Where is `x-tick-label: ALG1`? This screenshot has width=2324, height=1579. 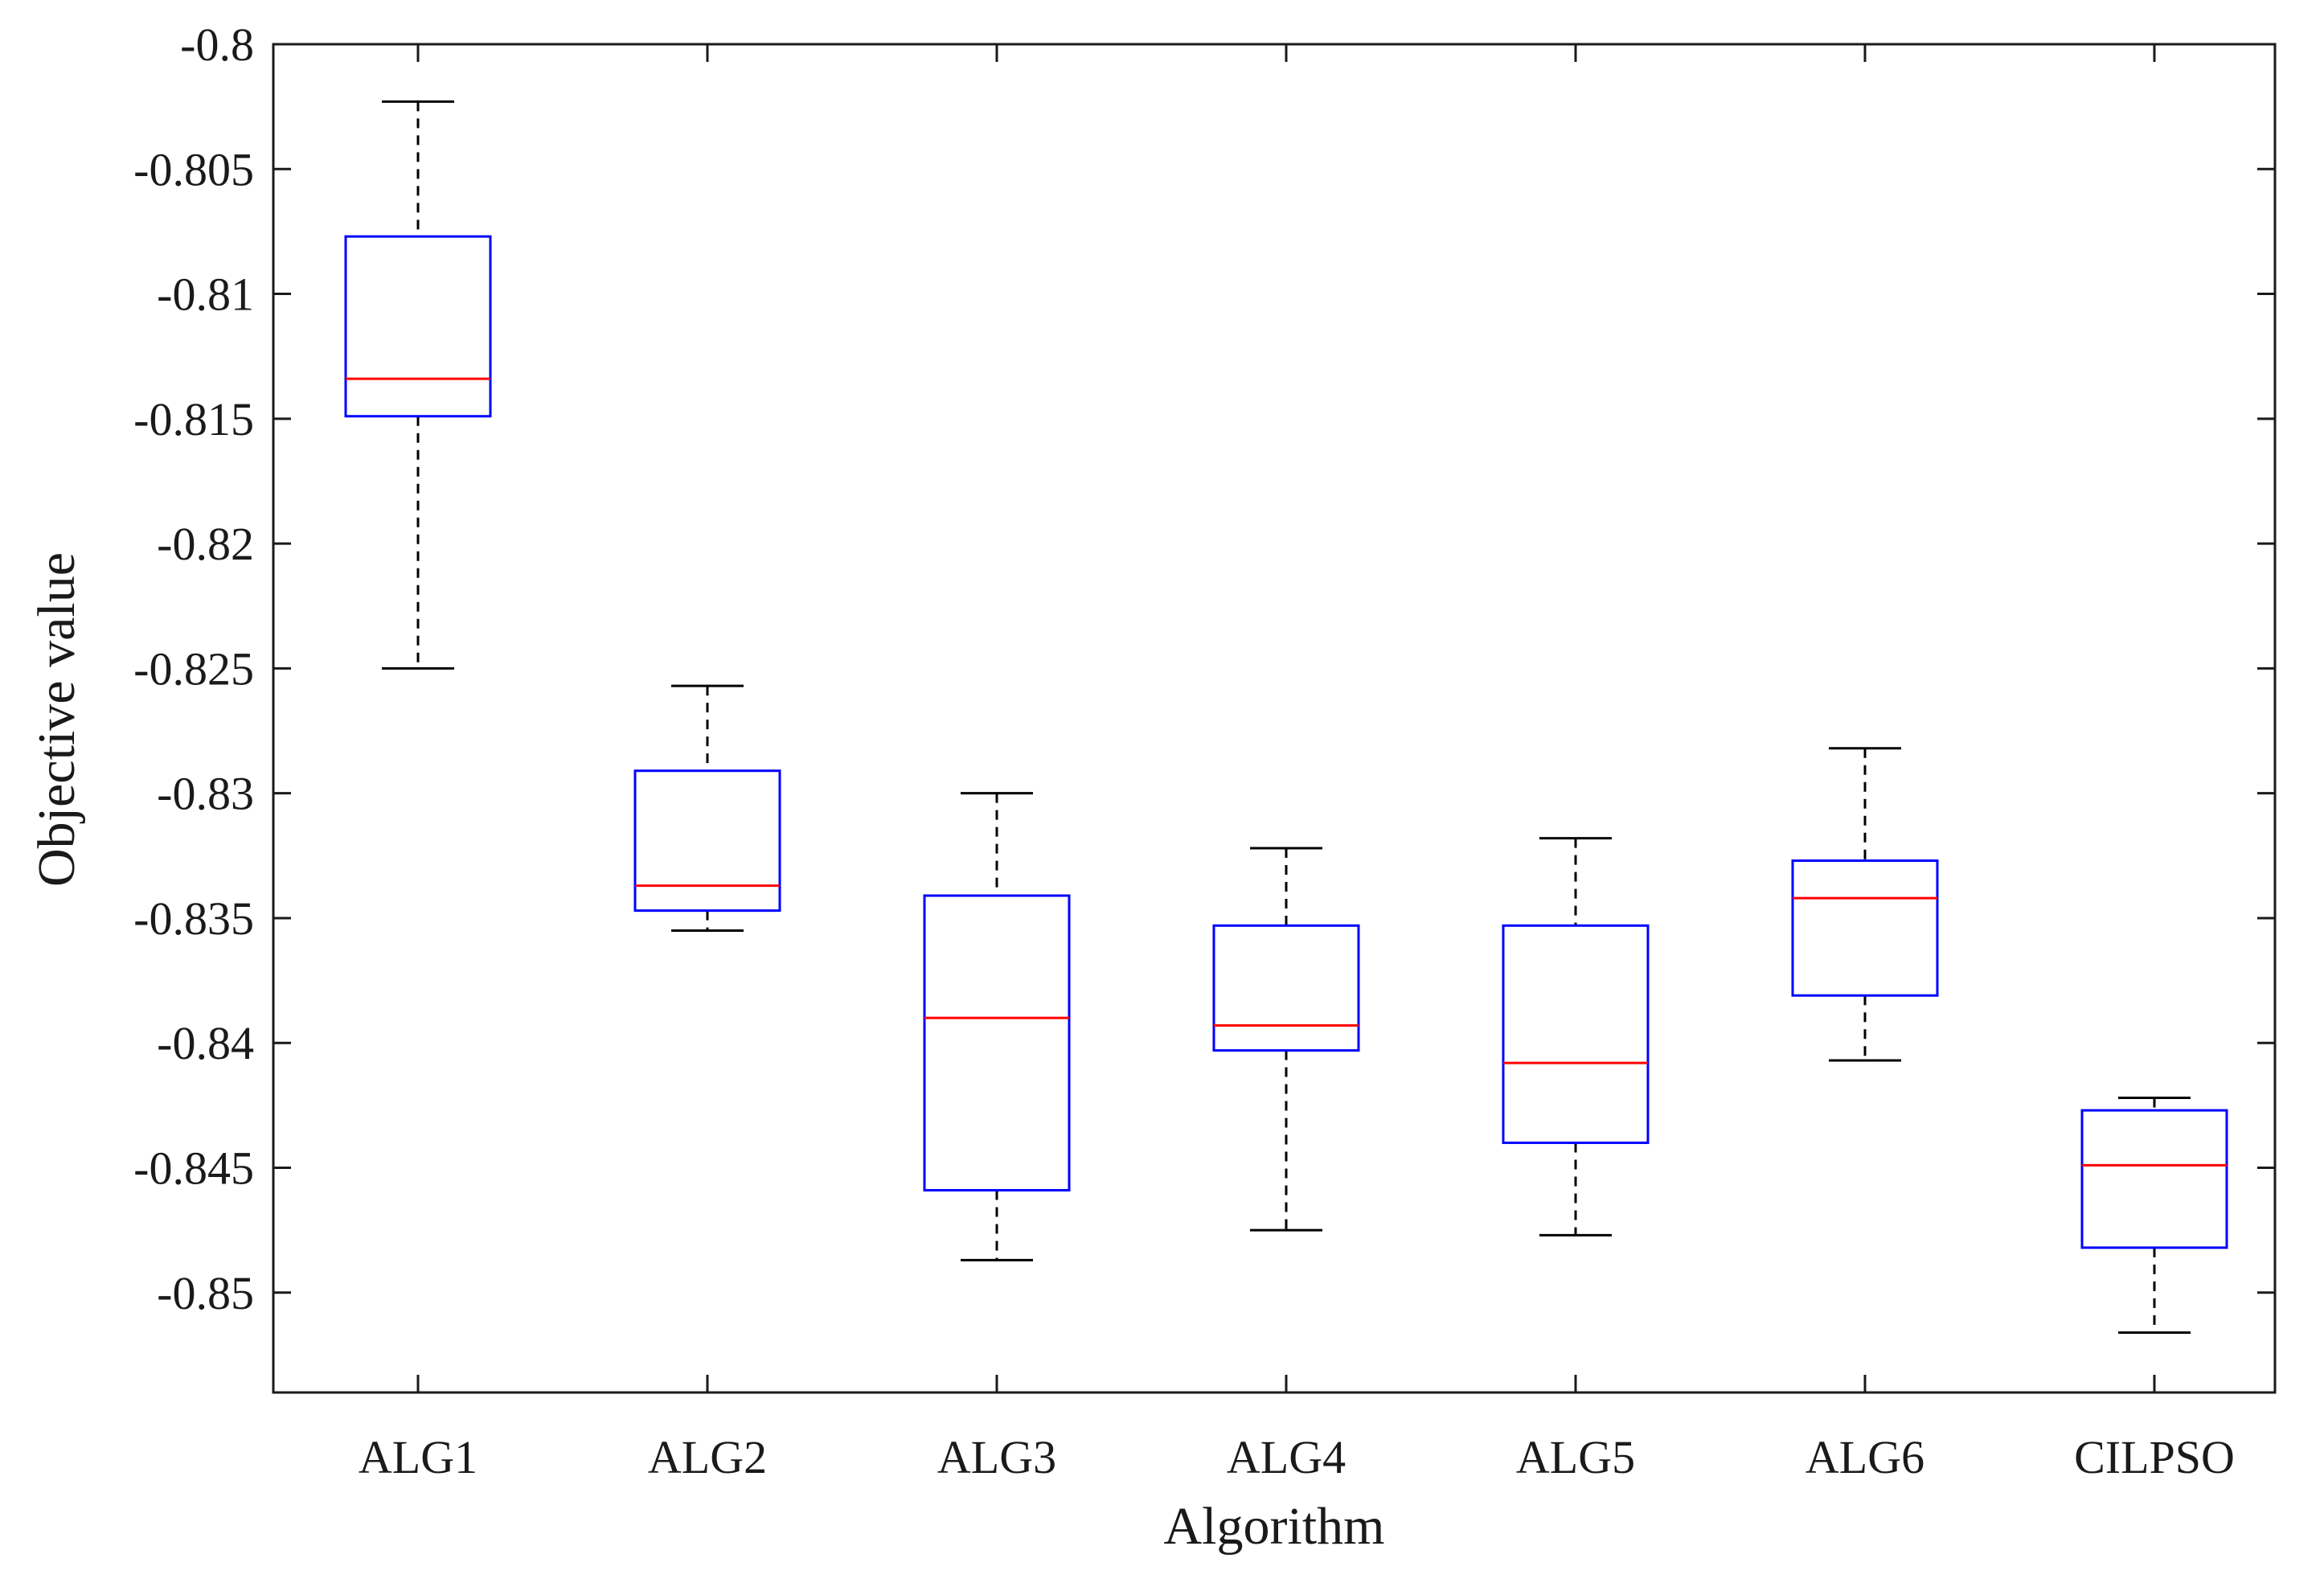 x-tick-label: ALG1 is located at coordinates (418, 1457).